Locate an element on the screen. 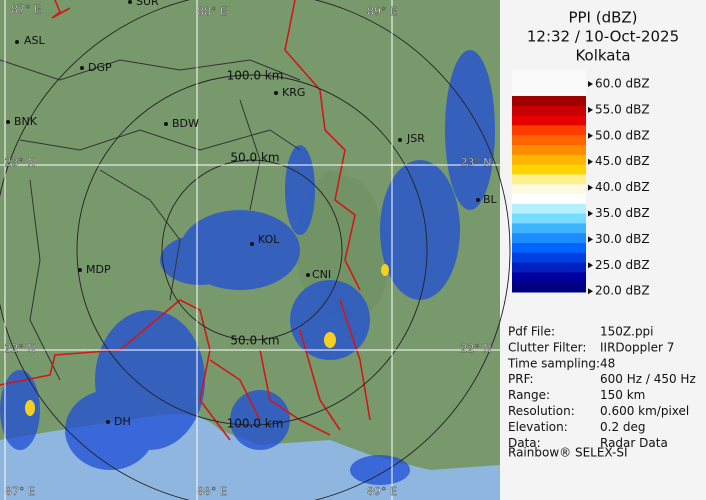 The width and height of the screenshot is (706, 500). info-key: Elevation: is located at coordinates (538, 427).